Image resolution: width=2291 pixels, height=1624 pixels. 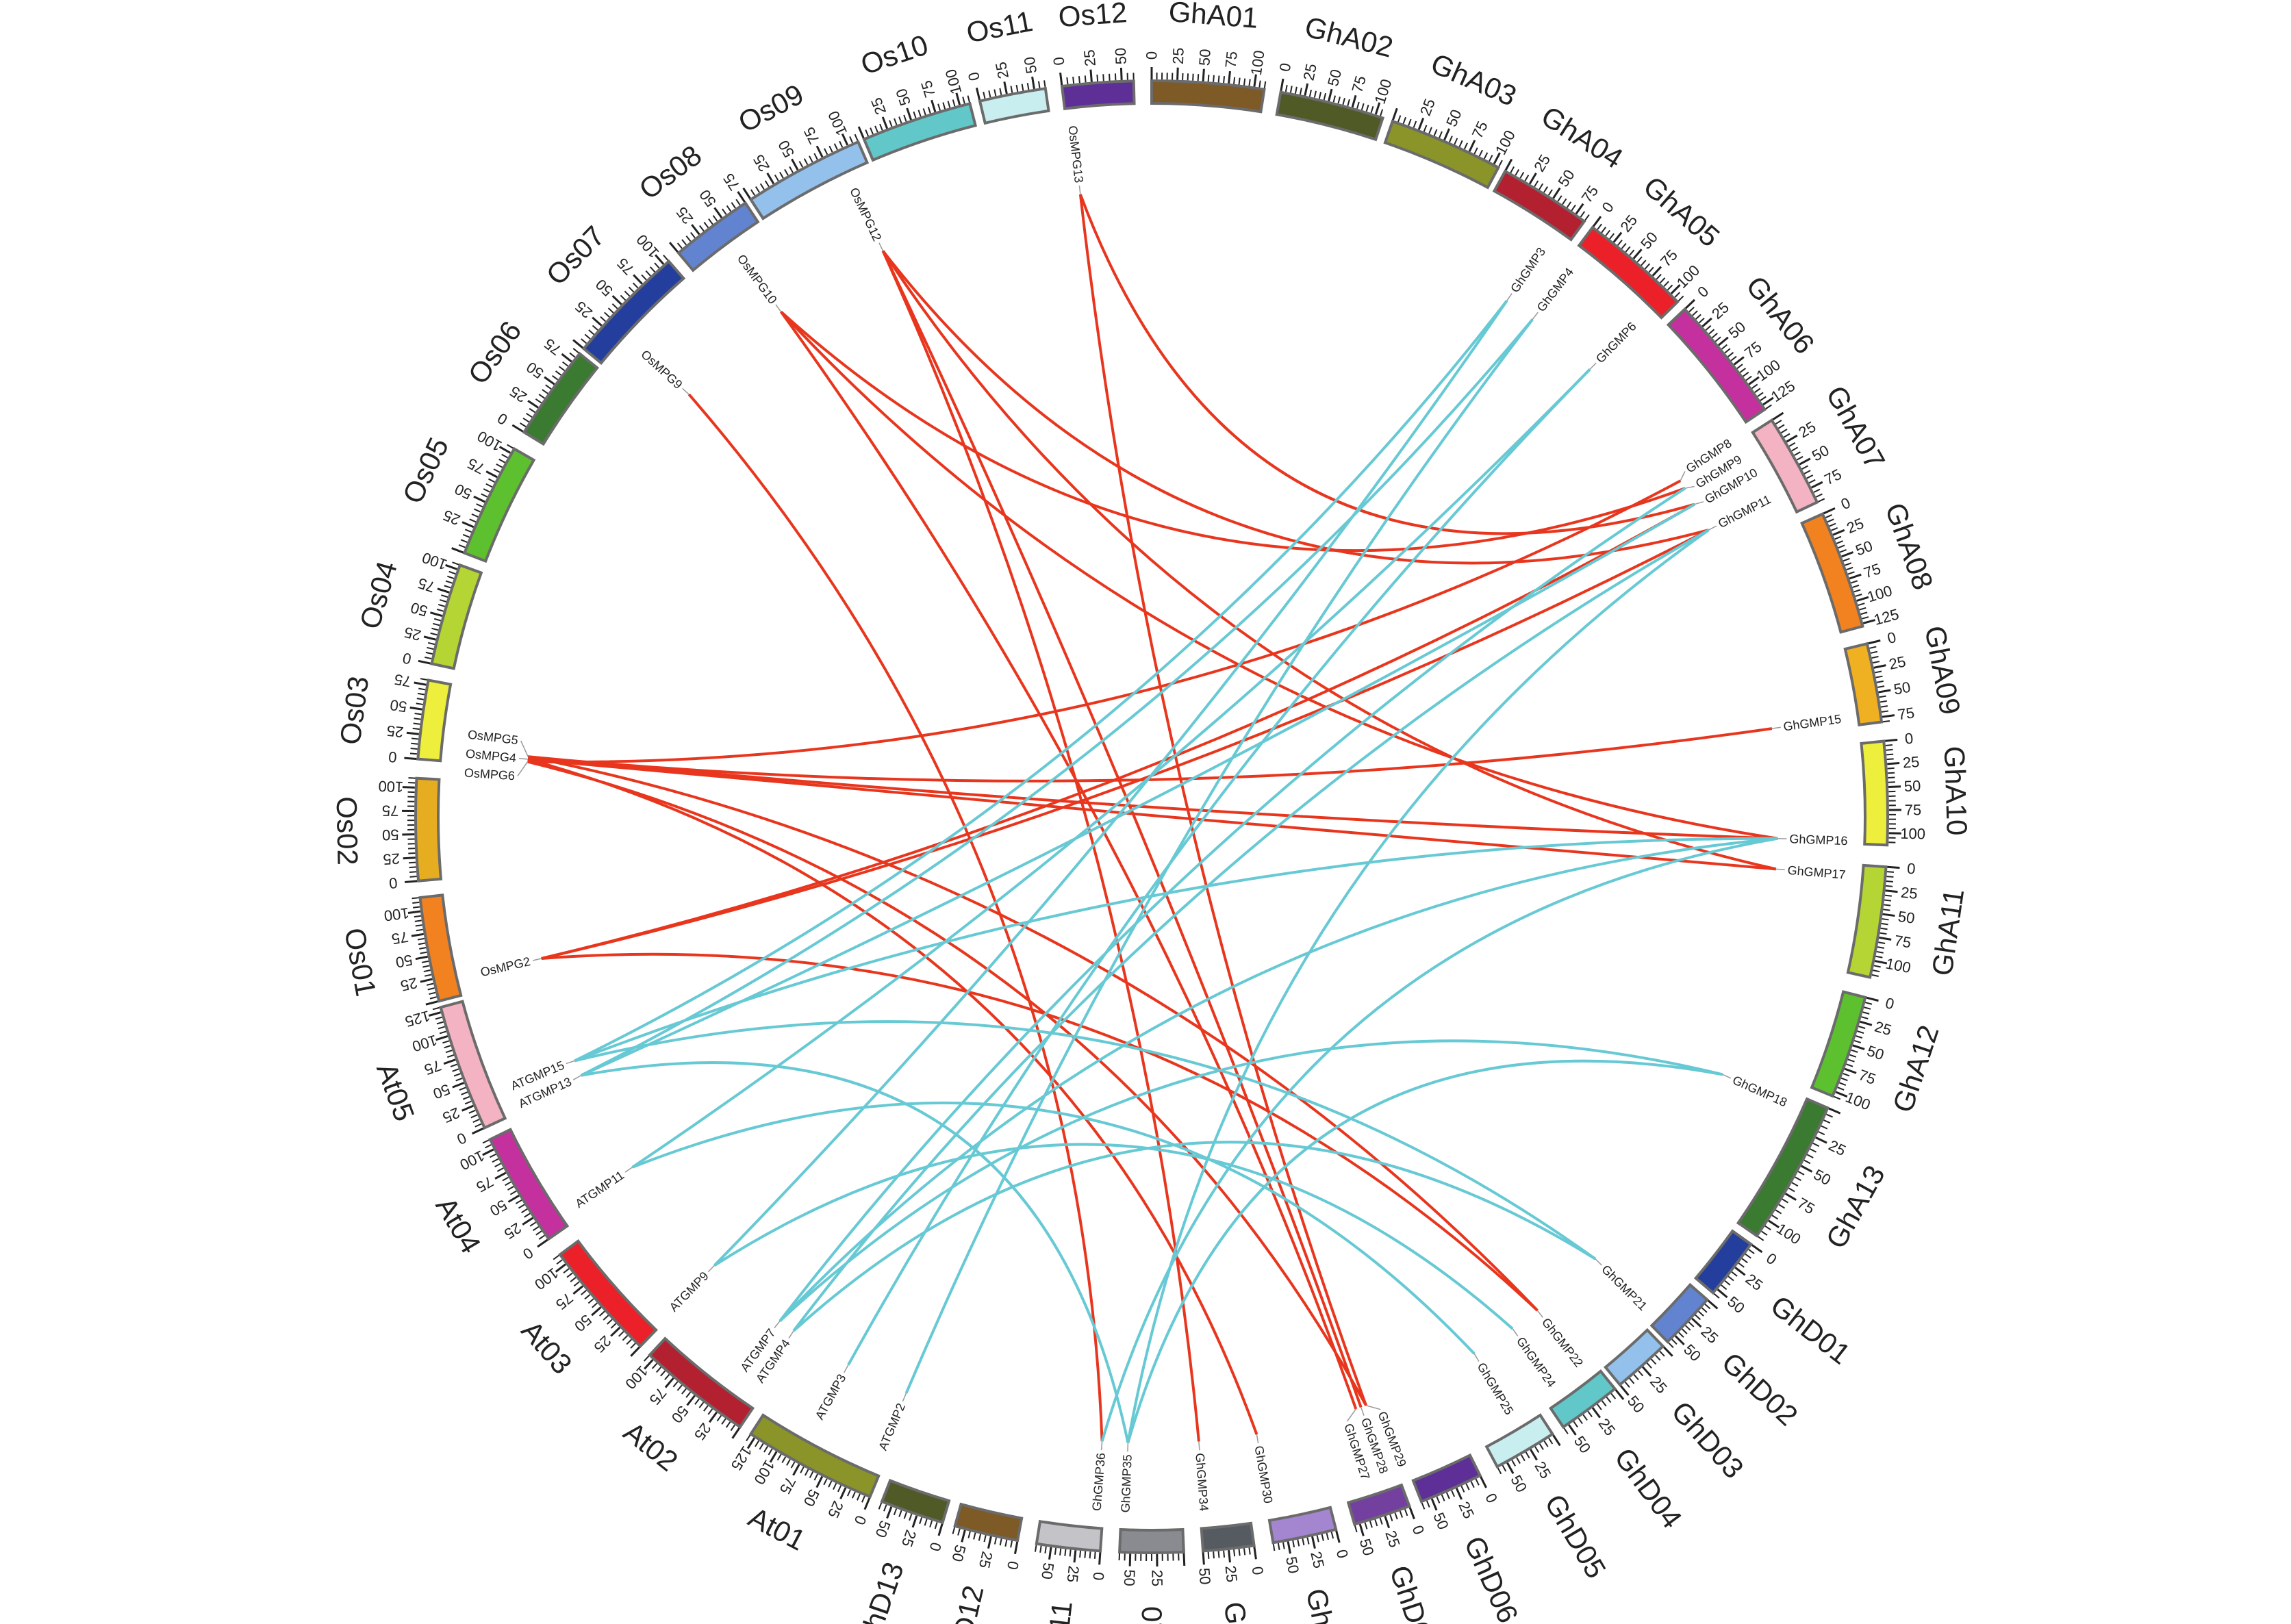 What do you see at coordinates (1007, 65) in the screenshot?
I see `chromosome-os11: Os11 0 25 50` at bounding box center [1007, 65].